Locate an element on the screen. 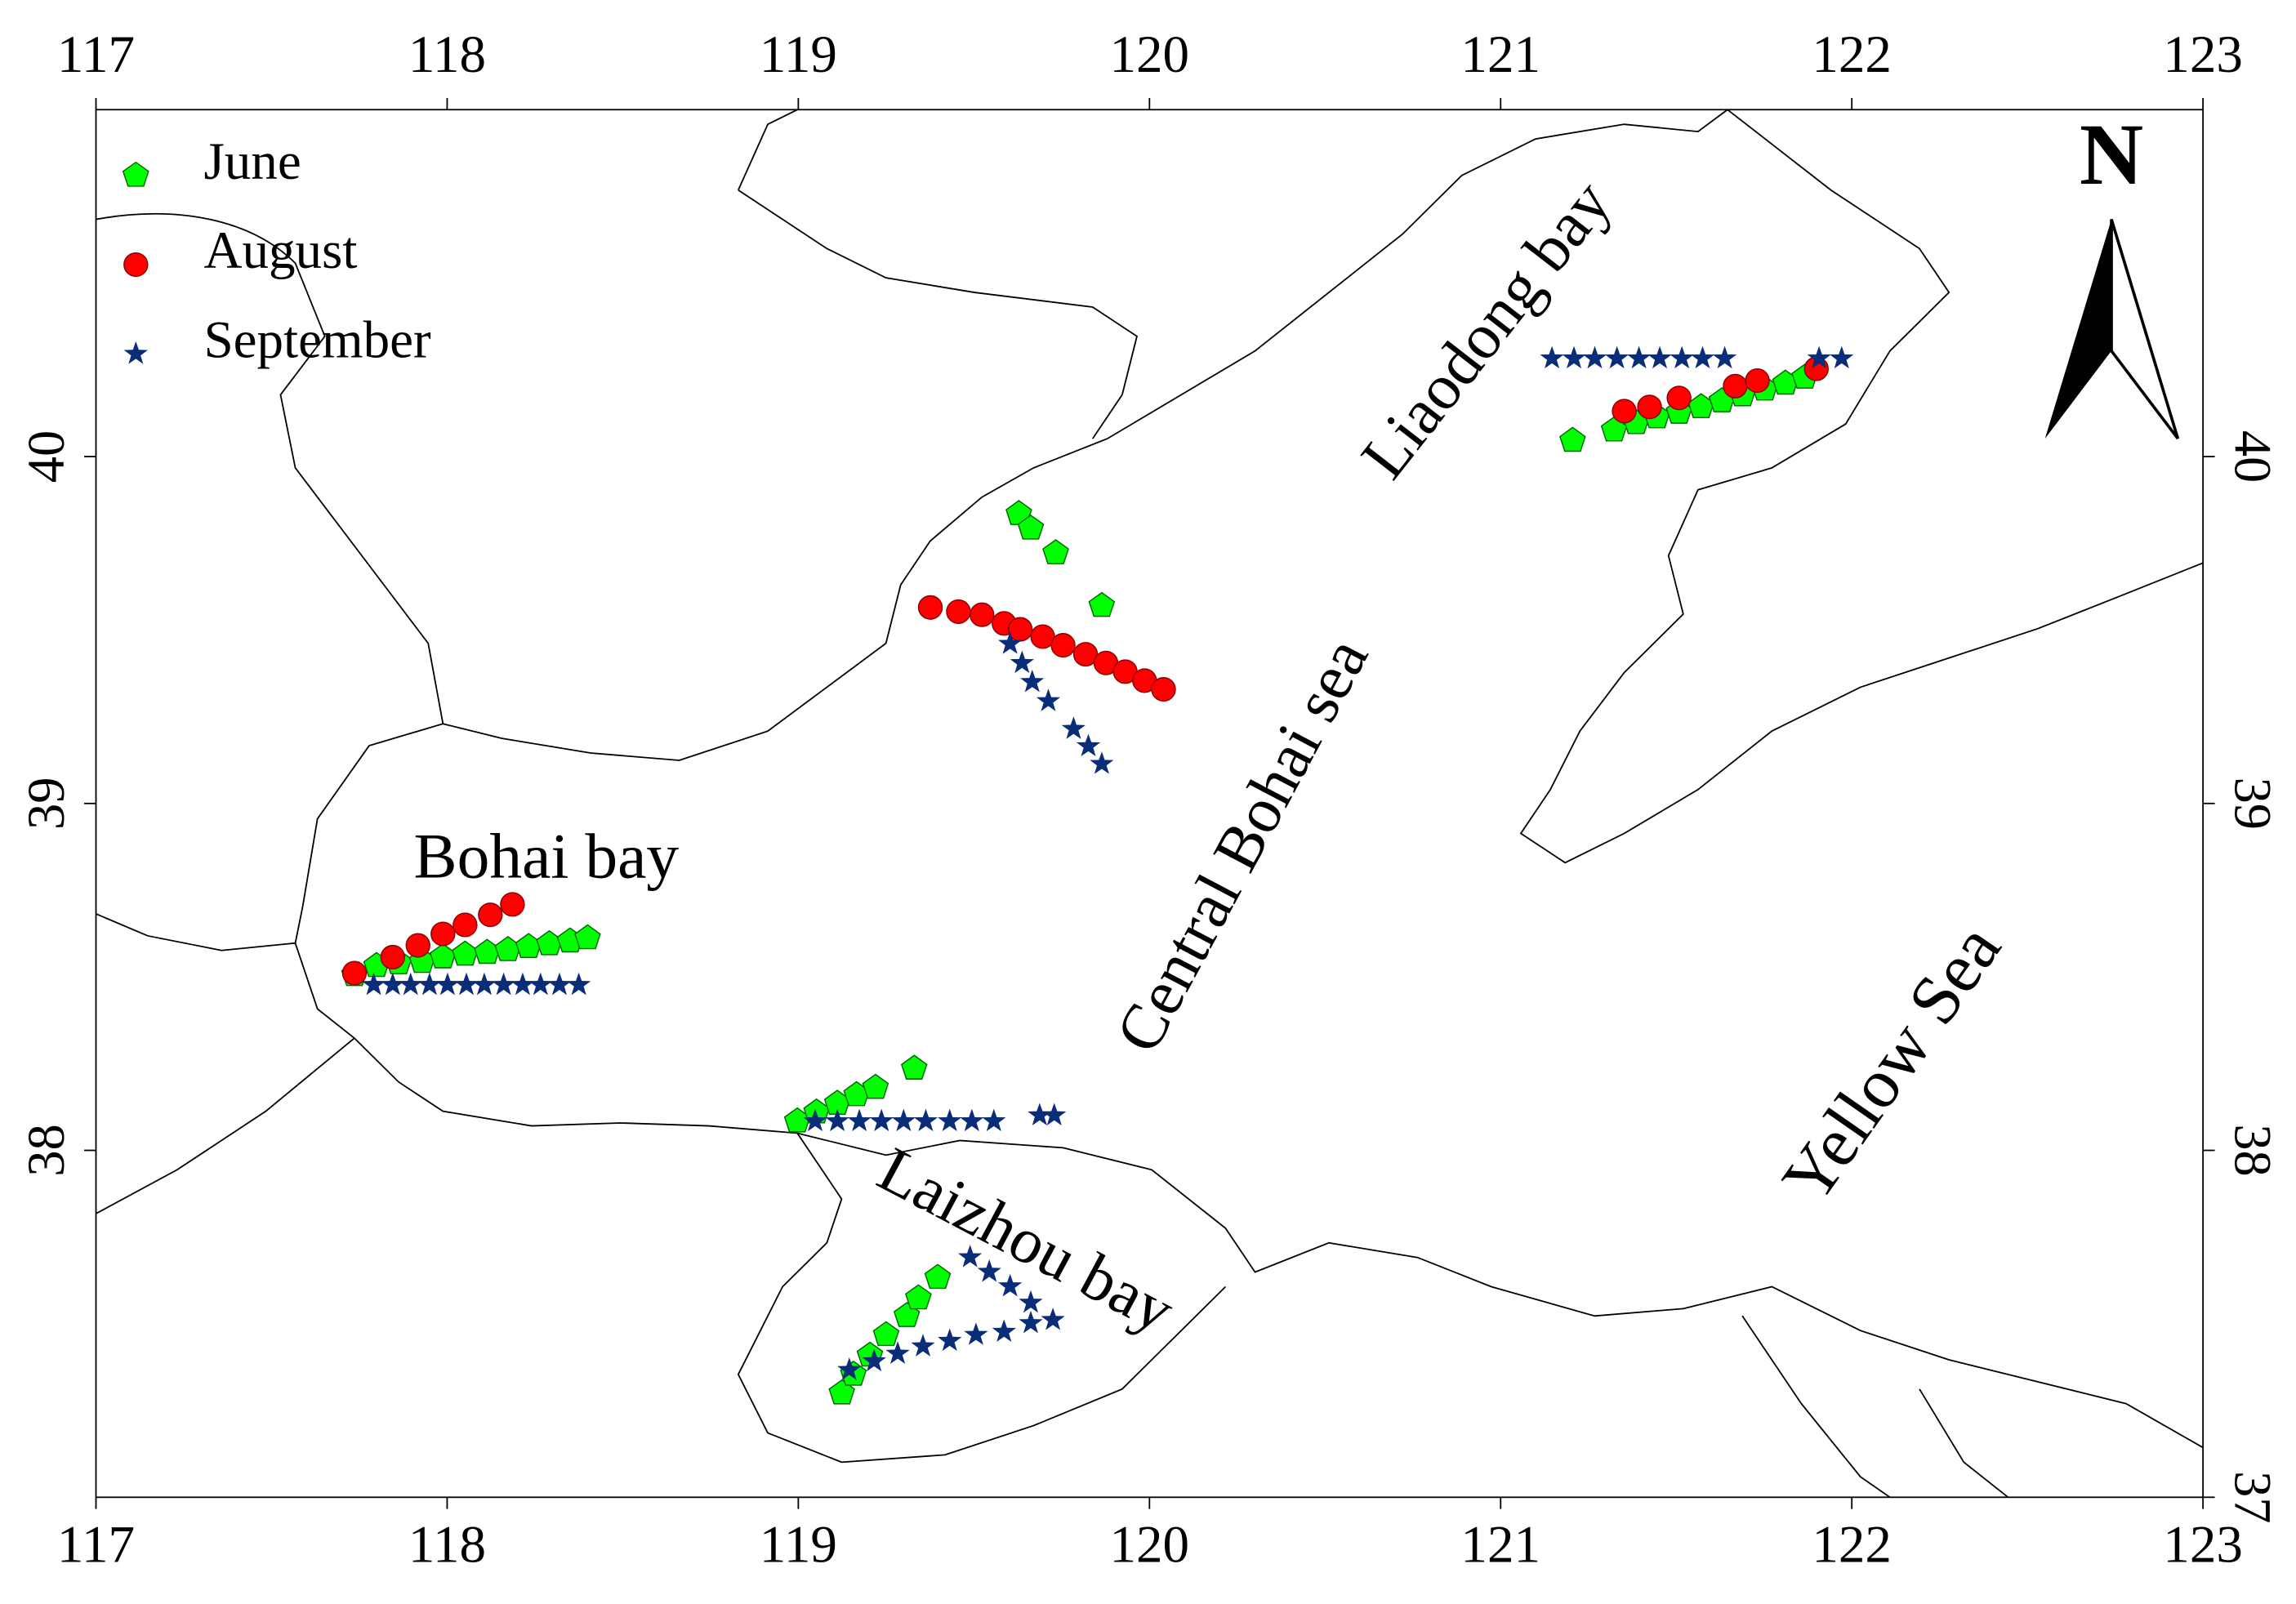  y2-tick-label: 38 is located at coordinates (2251, 1150).